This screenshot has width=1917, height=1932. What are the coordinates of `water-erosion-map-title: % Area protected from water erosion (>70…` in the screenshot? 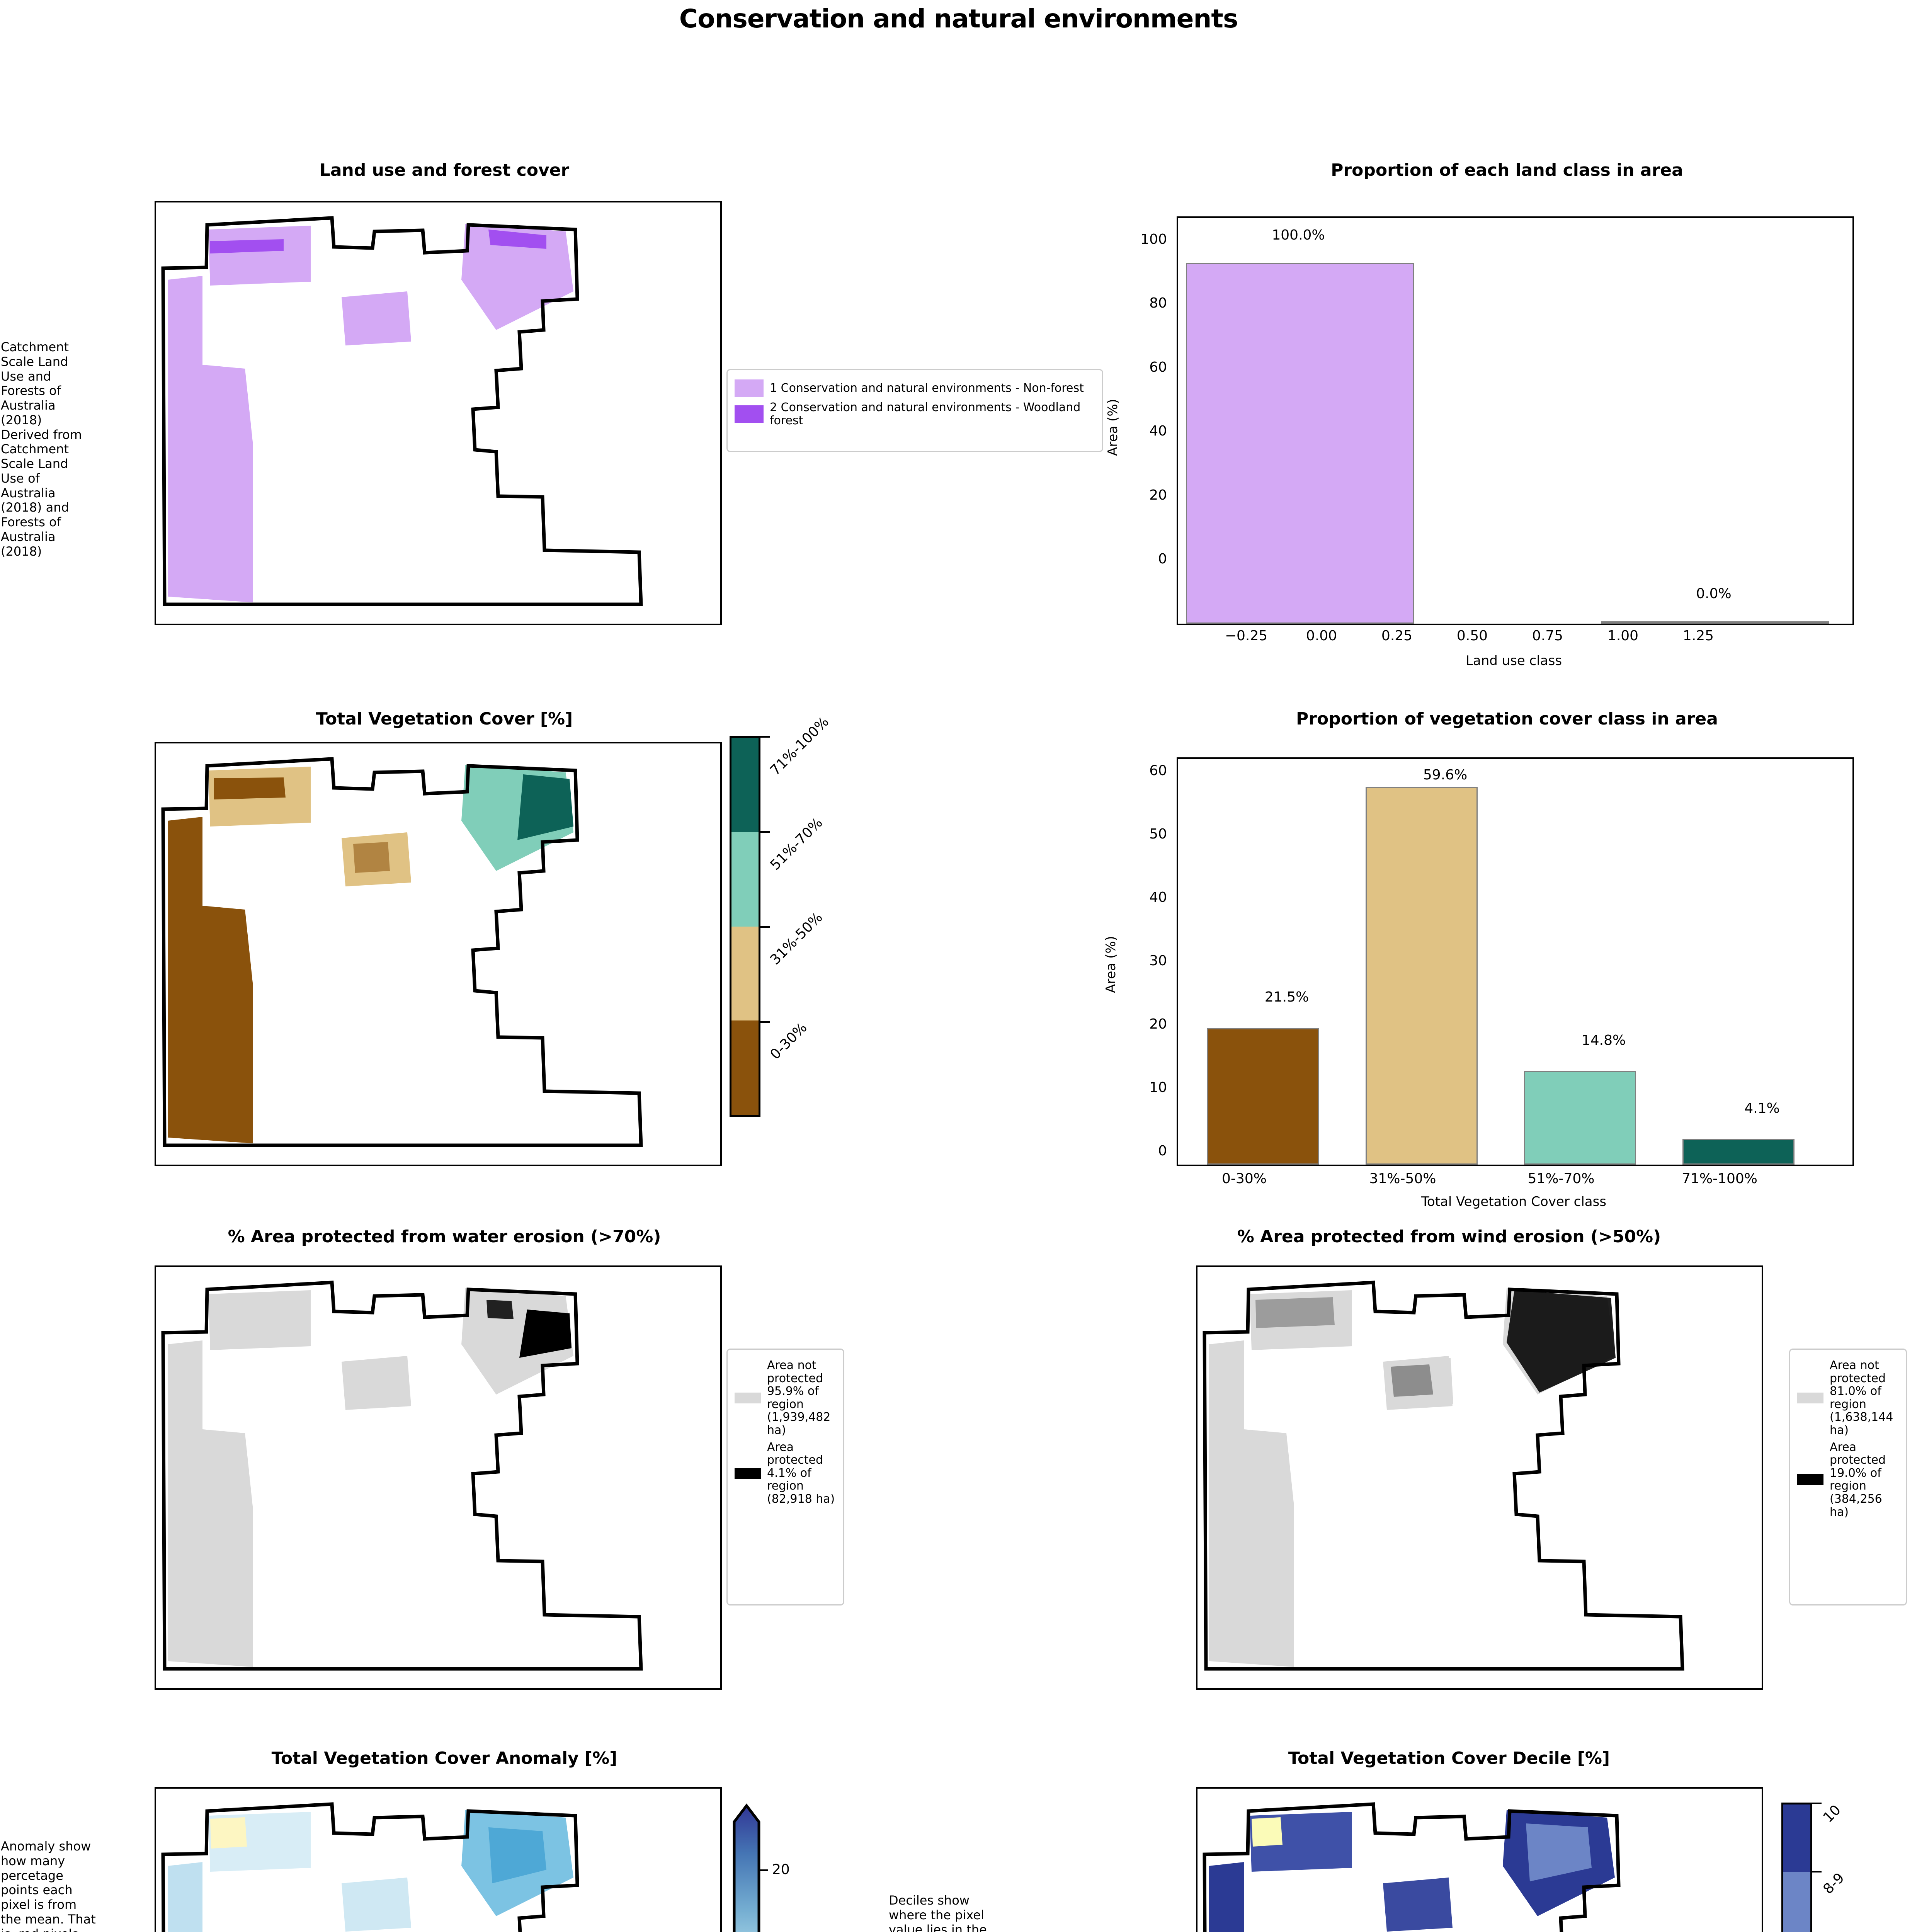 It's located at (445, 1237).